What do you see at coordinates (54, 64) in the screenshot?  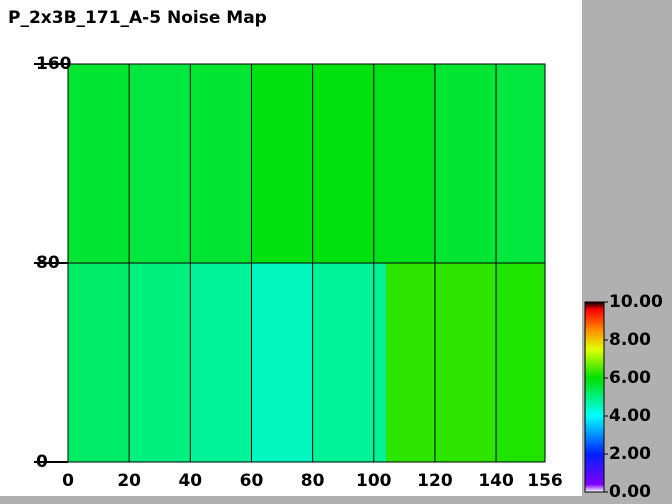 I see `y-tick-label: 160` at bounding box center [54, 64].